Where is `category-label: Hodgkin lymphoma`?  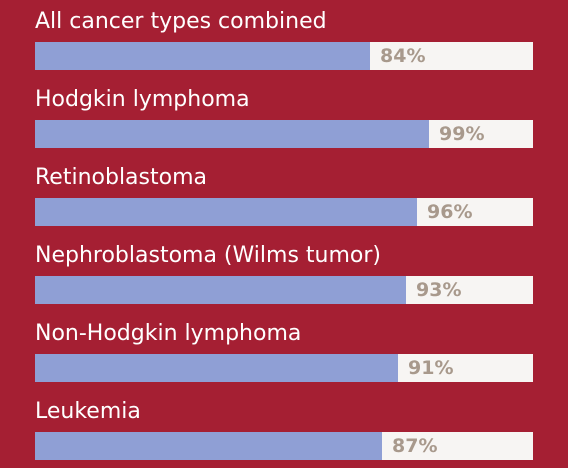 category-label: Hodgkin lymphoma is located at coordinates (142, 99).